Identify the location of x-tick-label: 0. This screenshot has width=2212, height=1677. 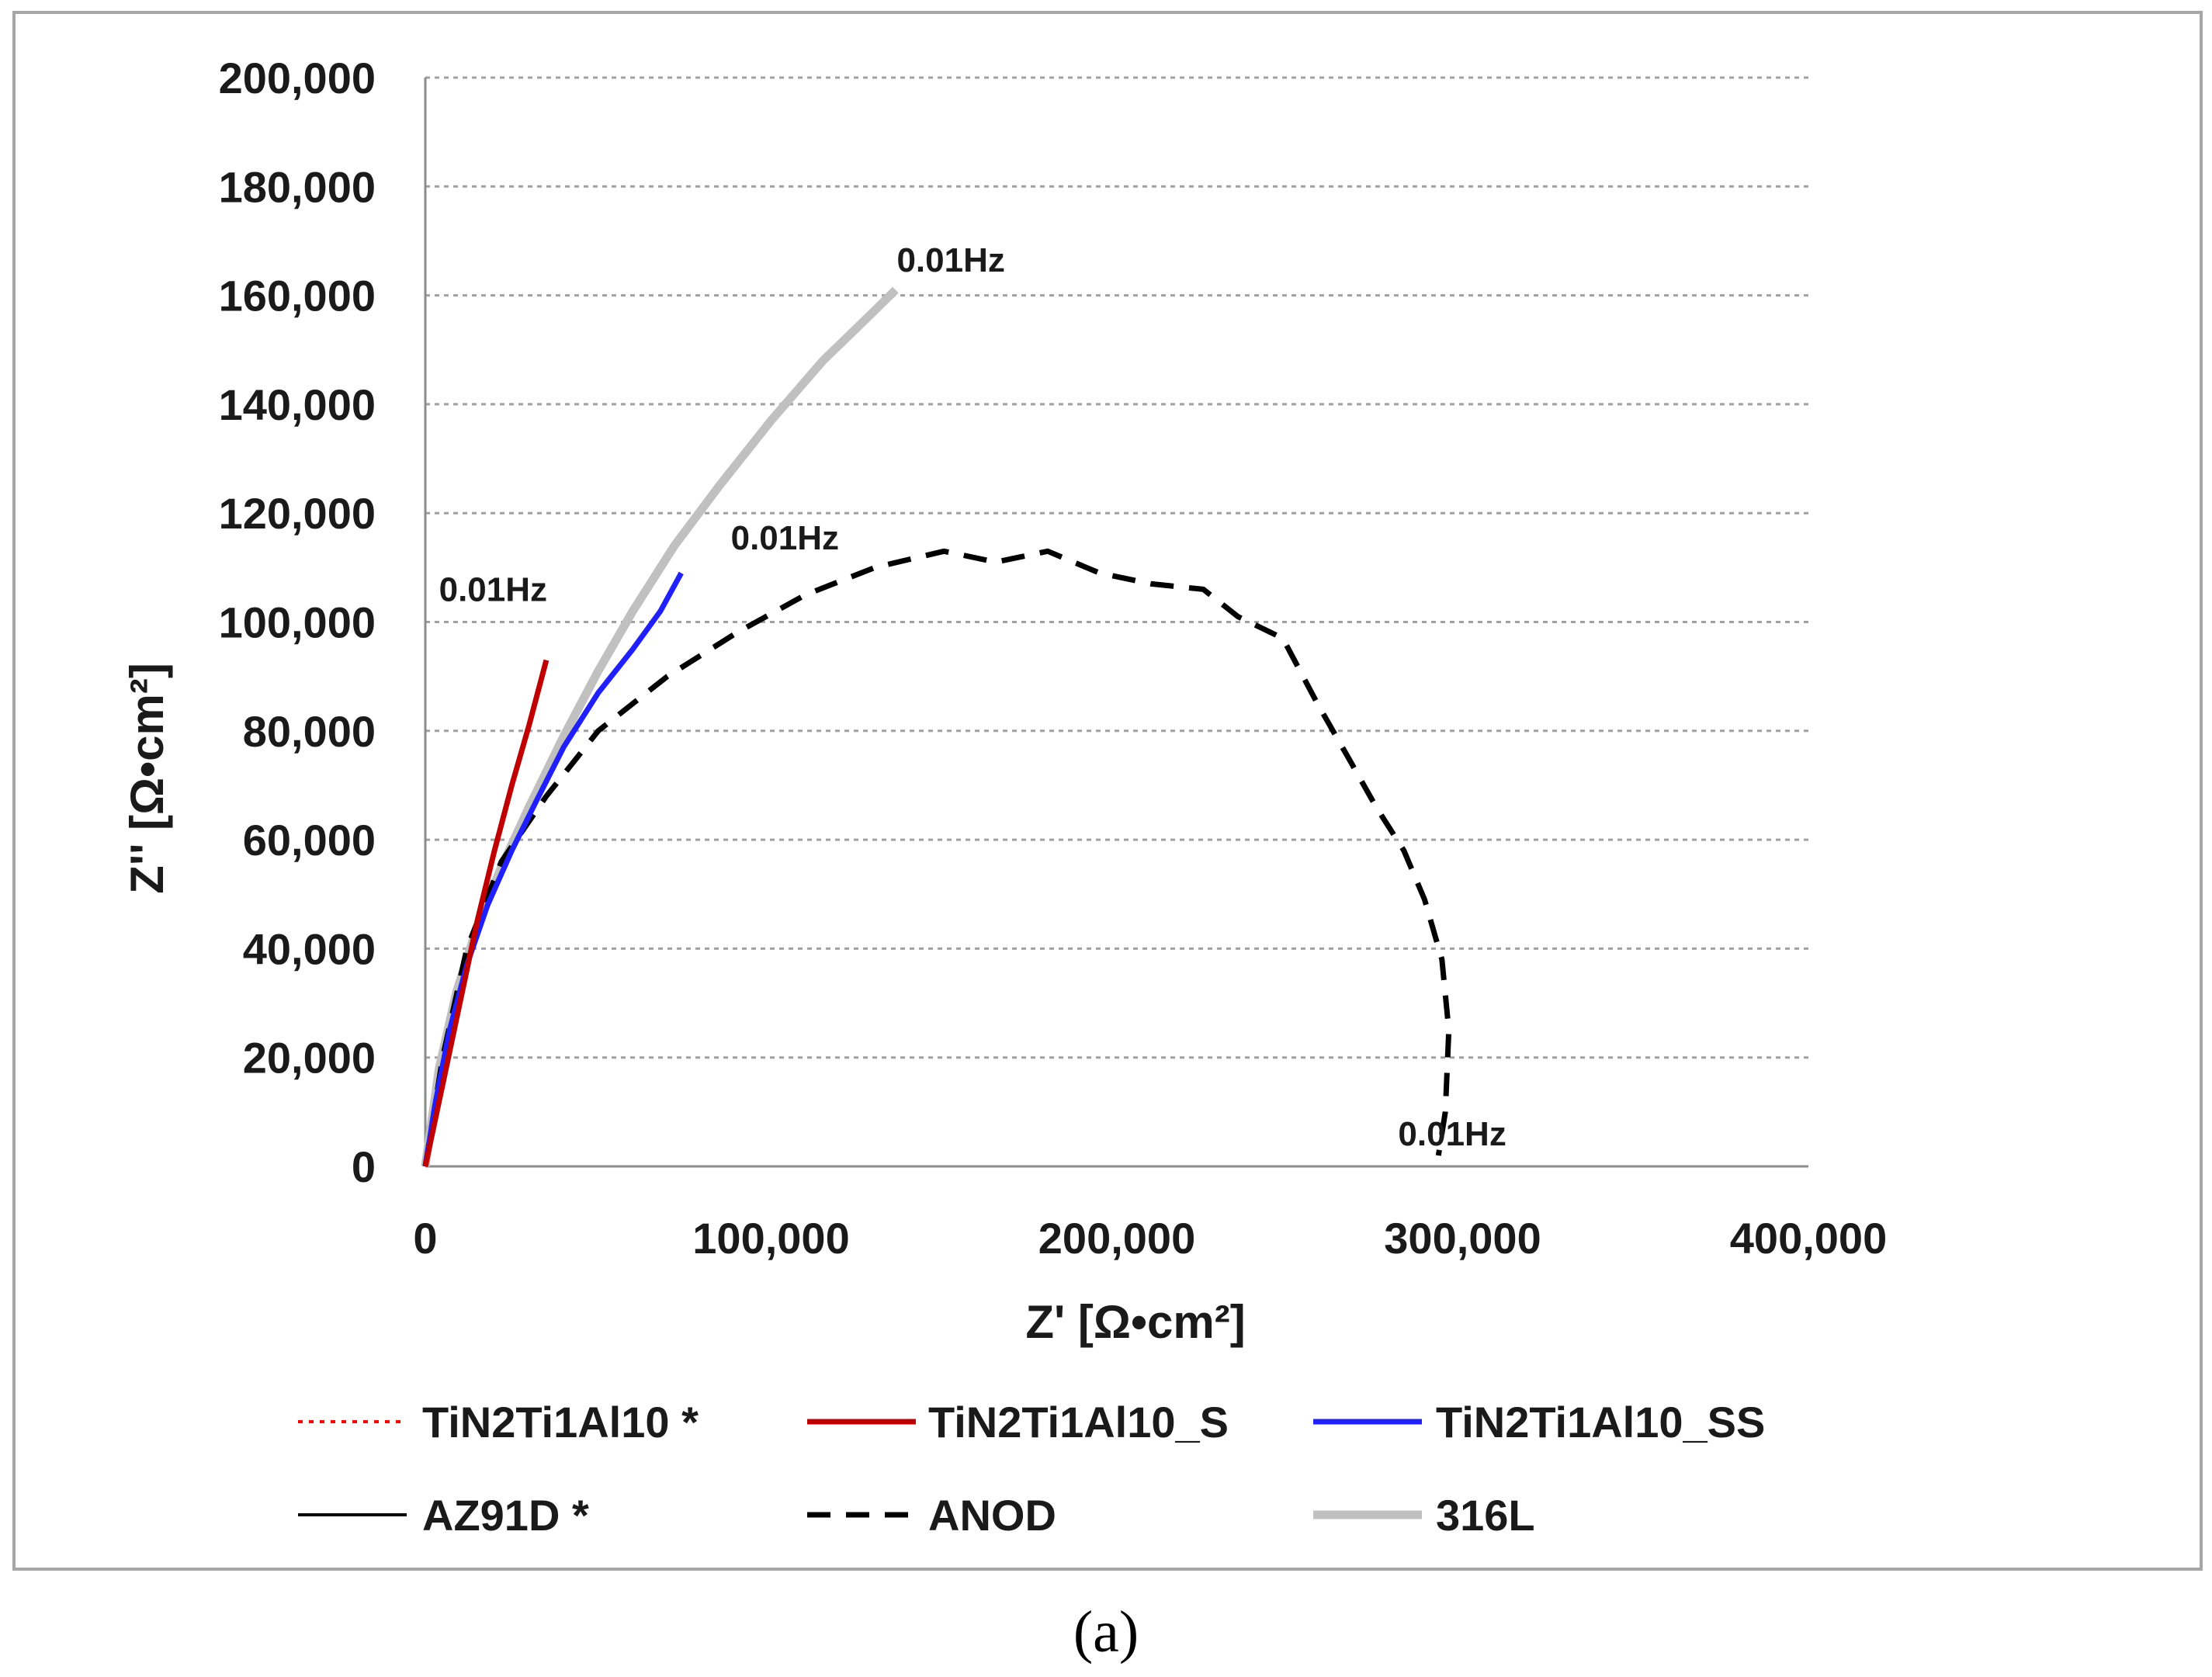
(425, 1238).